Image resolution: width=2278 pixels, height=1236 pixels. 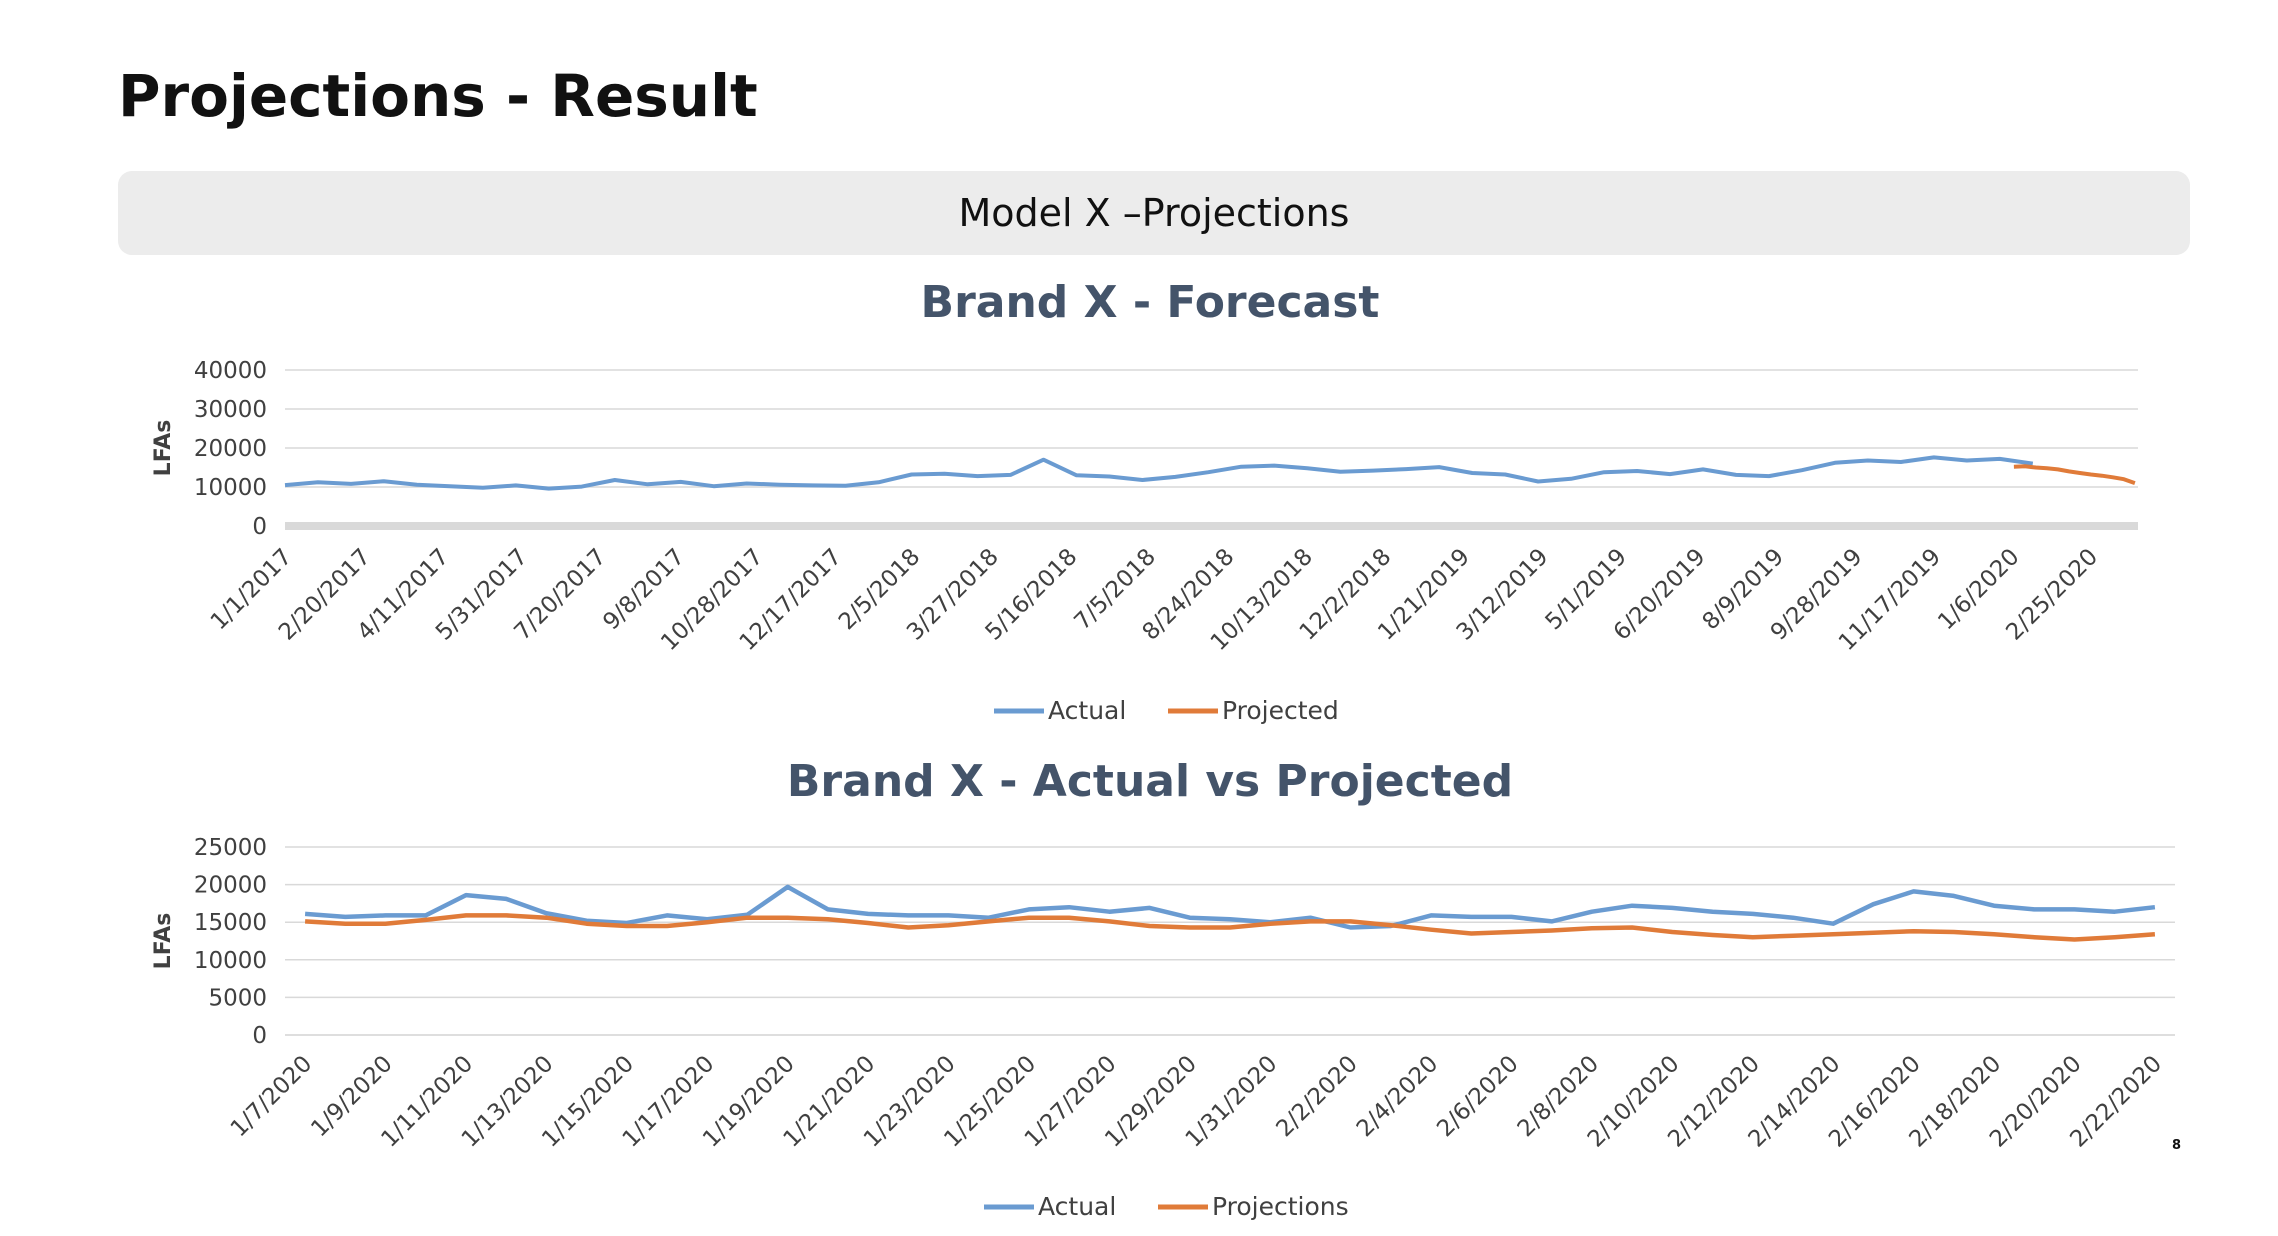 I want to click on legend-label-projected: Projected, so click(x=1280, y=710).